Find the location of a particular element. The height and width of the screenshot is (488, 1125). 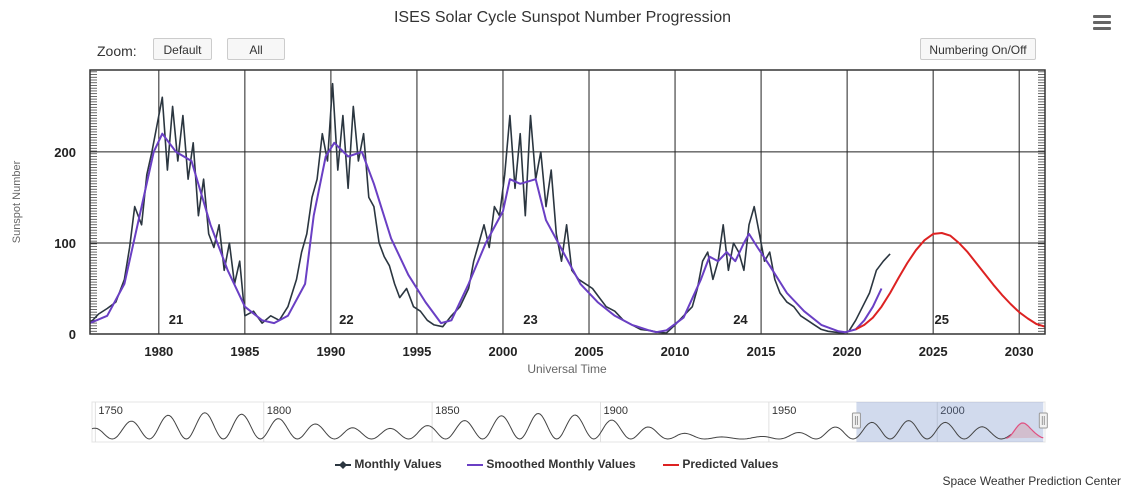

cycle-label: 25 is located at coordinates (942, 319).